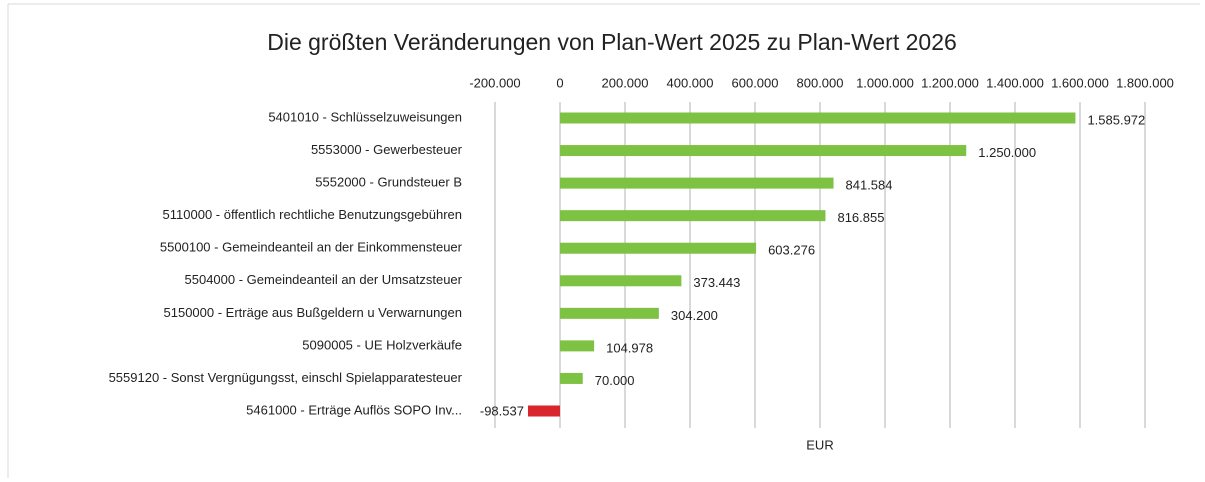 This screenshot has height=482, width=1205. I want to click on x-tick-label: 600.000, so click(755, 82).